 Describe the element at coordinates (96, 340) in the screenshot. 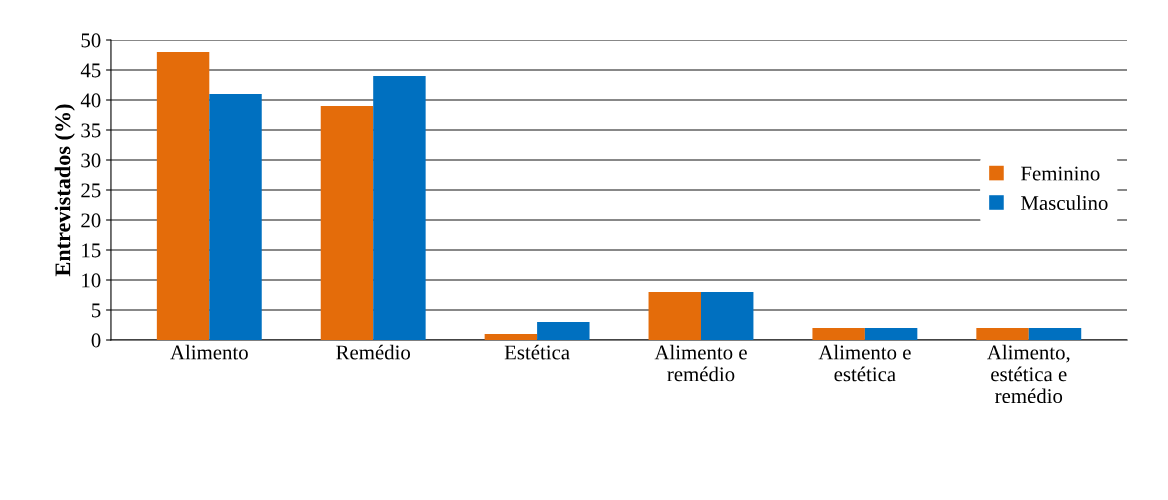

I see `y-tick-label: 0` at that location.